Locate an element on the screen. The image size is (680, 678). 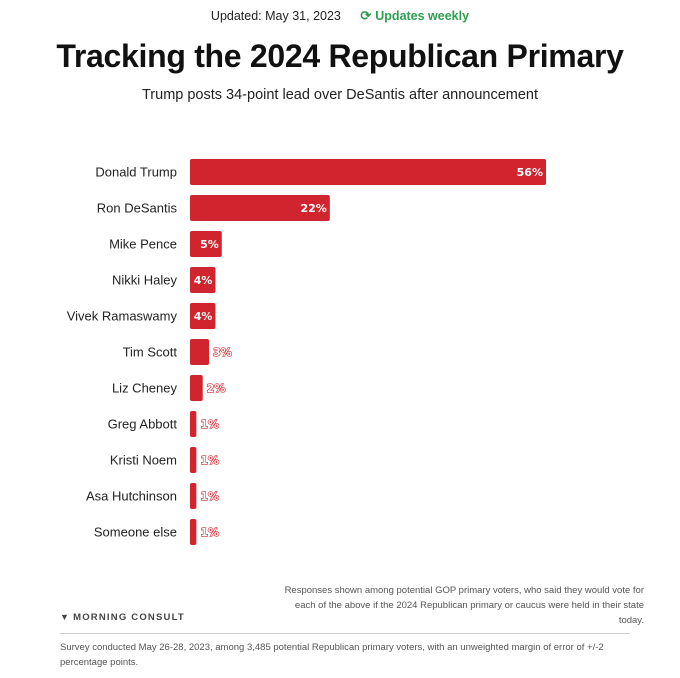
refresh-icon: ⟳ is located at coordinates (366, 15).